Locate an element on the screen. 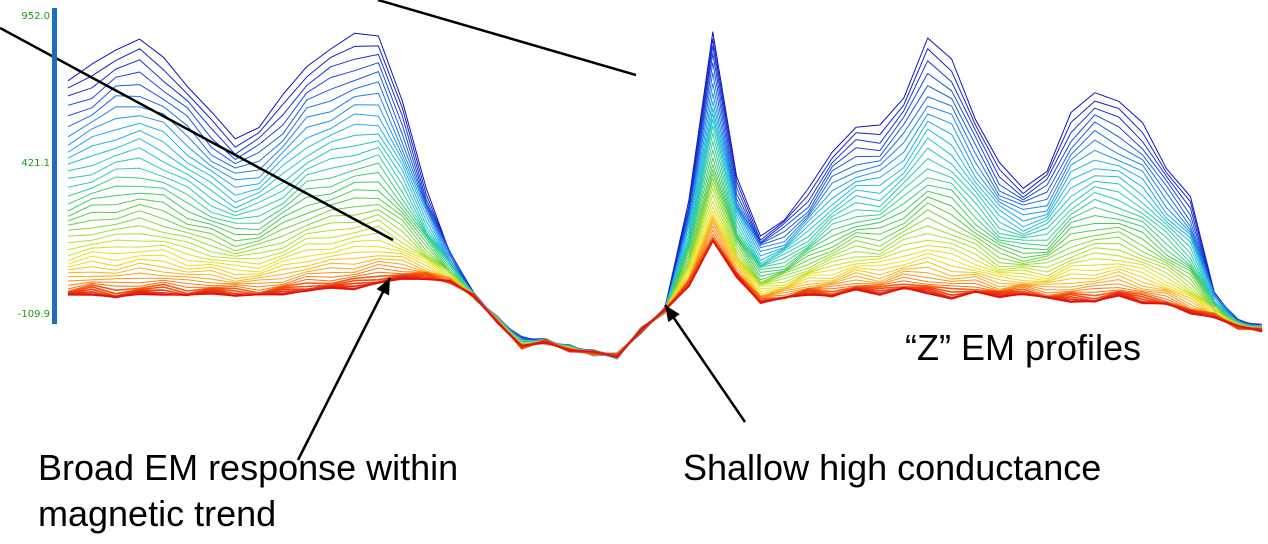  arrow-shallow-conductance is located at coordinates (705, 363).